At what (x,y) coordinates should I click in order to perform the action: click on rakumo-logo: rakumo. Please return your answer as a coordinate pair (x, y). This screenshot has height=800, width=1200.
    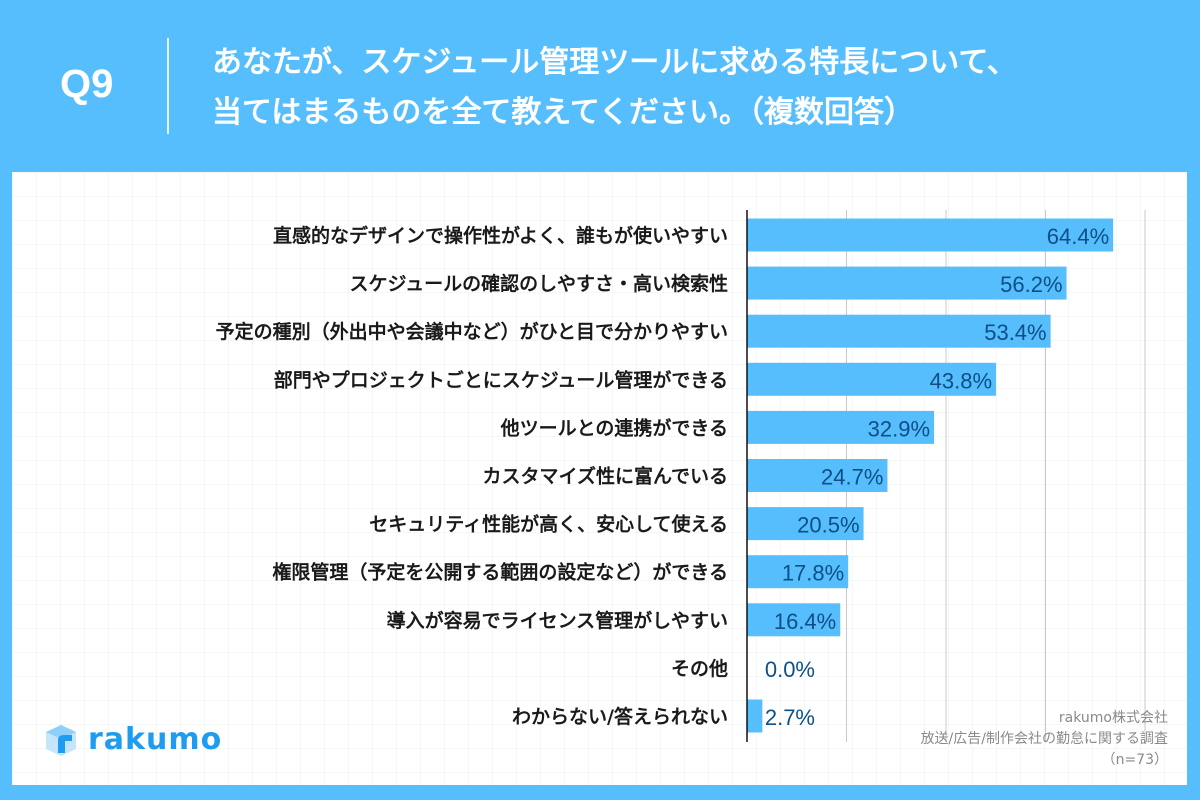
    Looking at the image, I should click on (133, 739).